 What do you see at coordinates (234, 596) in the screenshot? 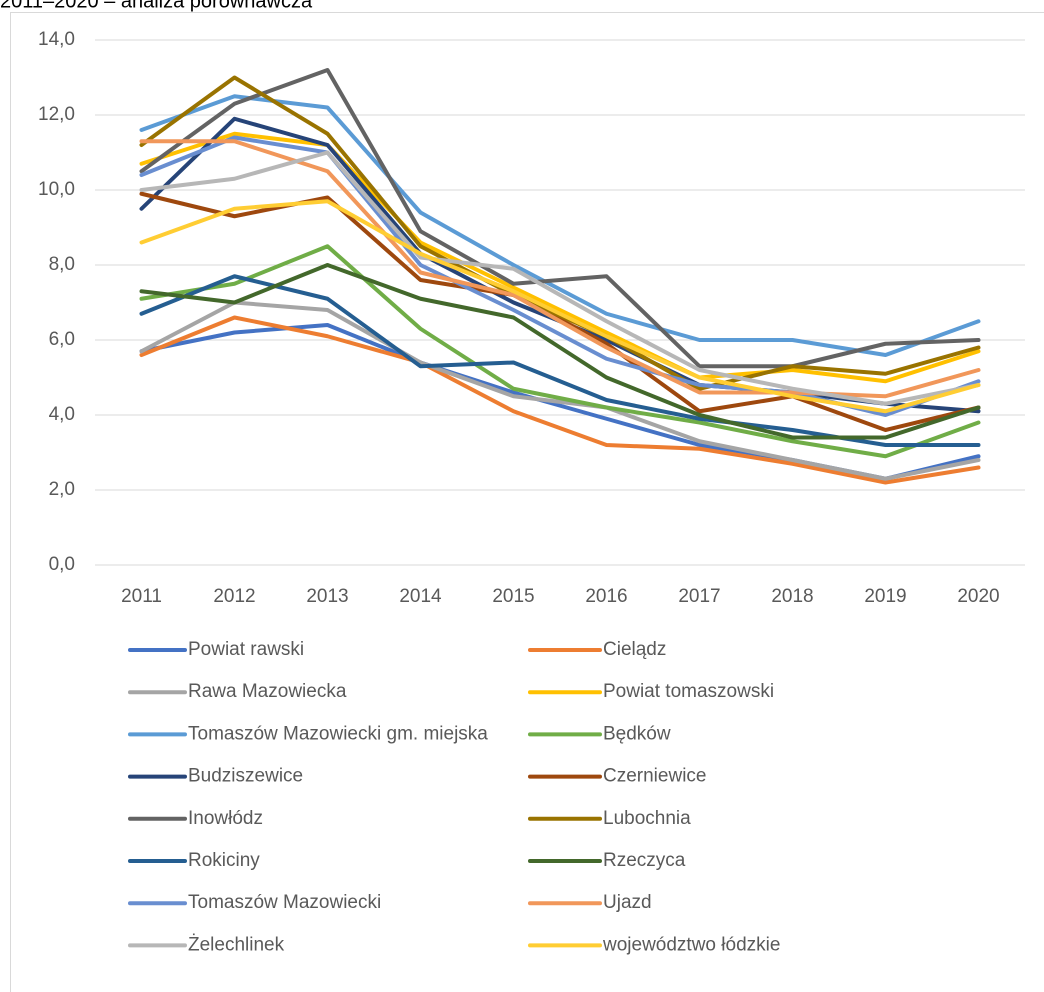
I see `x-tick-label: 2012` at bounding box center [234, 596].